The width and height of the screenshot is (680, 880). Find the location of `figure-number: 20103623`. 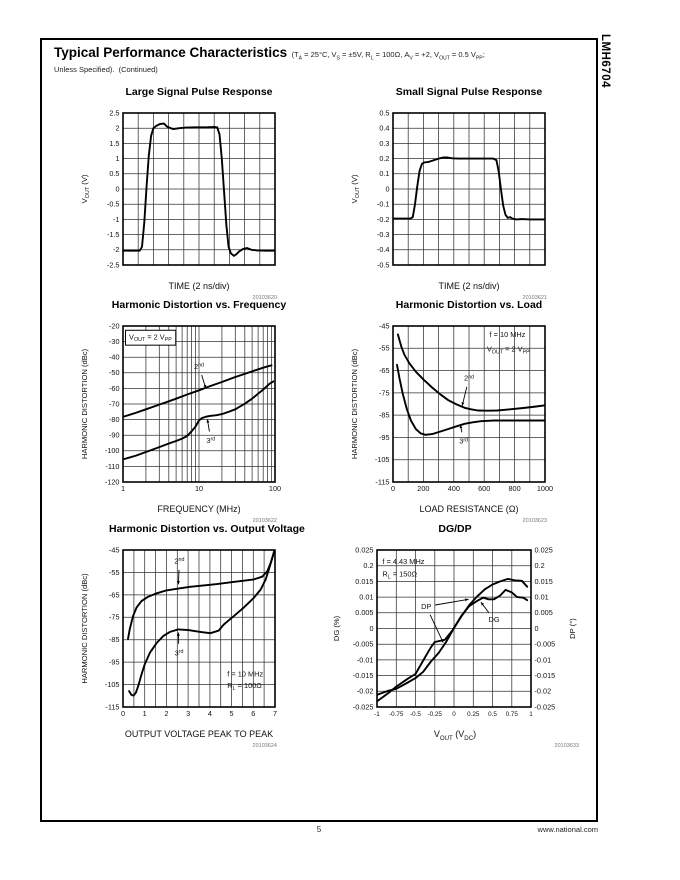

figure-number: 20103623 is located at coordinates (534, 521).